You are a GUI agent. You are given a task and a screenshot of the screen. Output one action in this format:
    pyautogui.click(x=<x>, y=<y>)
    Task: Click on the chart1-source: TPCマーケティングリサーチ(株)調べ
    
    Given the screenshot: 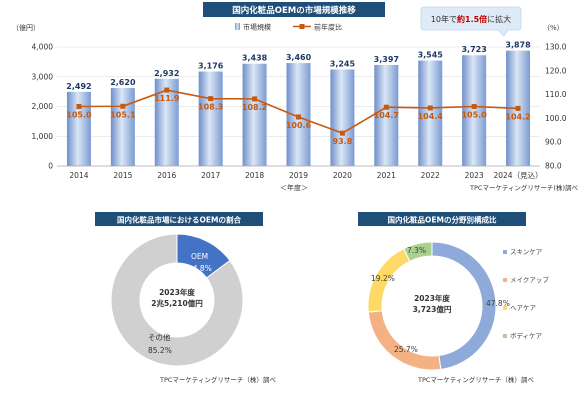 What is the action you would take?
    pyautogui.click(x=523, y=187)
    